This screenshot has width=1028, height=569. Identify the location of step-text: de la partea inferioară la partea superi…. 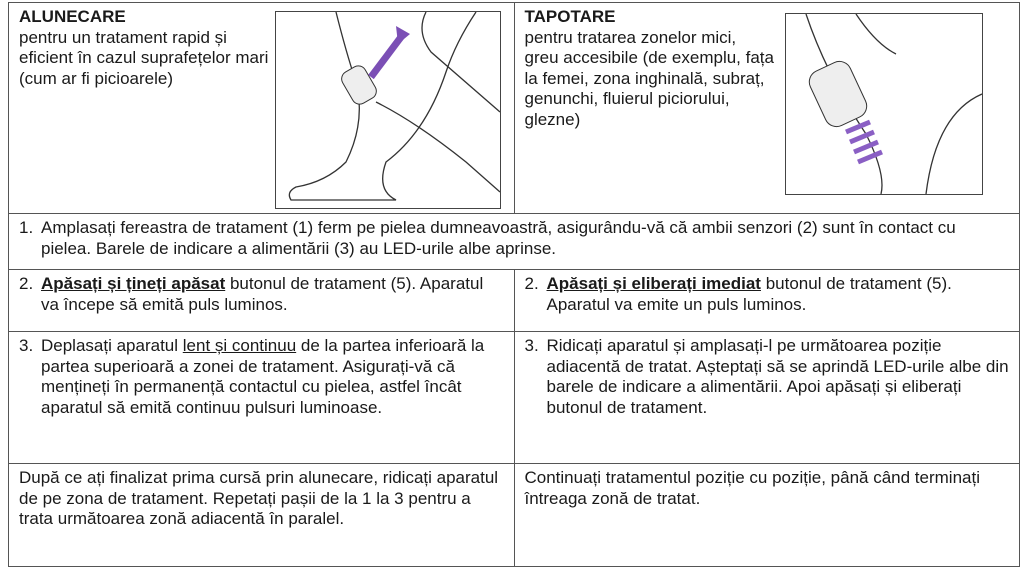
(263, 376).